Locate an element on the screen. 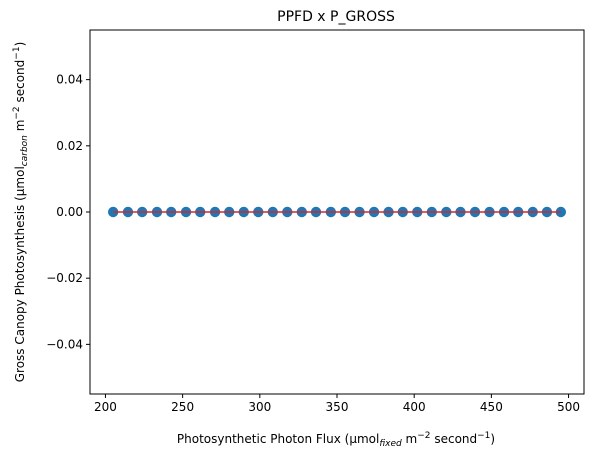  y-tick-label: 0.00 is located at coordinates (69, 212).